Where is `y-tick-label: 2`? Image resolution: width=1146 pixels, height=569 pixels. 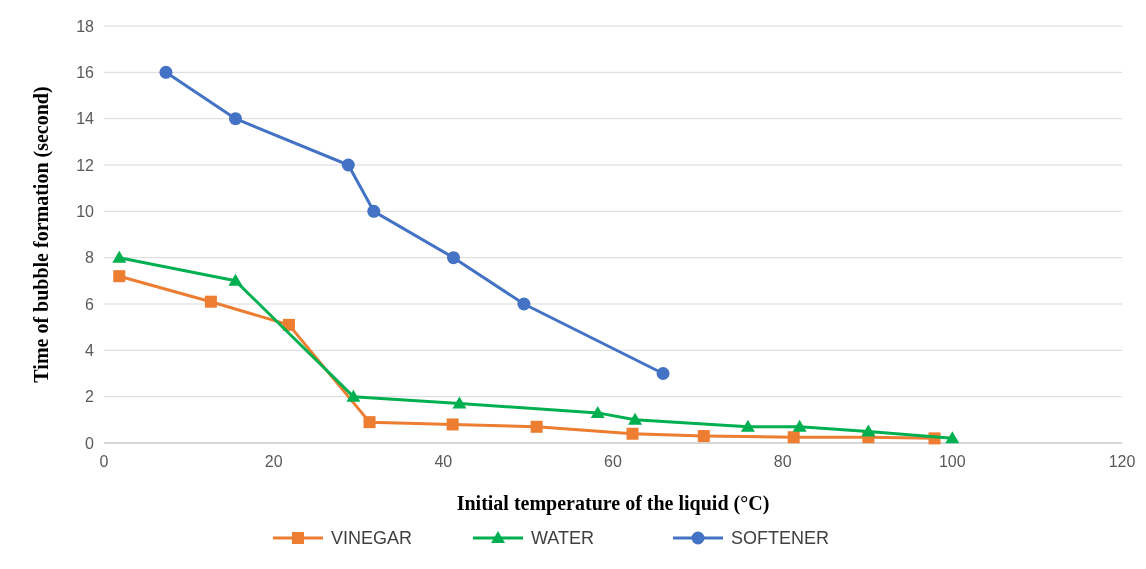 y-tick-label: 2 is located at coordinates (90, 397).